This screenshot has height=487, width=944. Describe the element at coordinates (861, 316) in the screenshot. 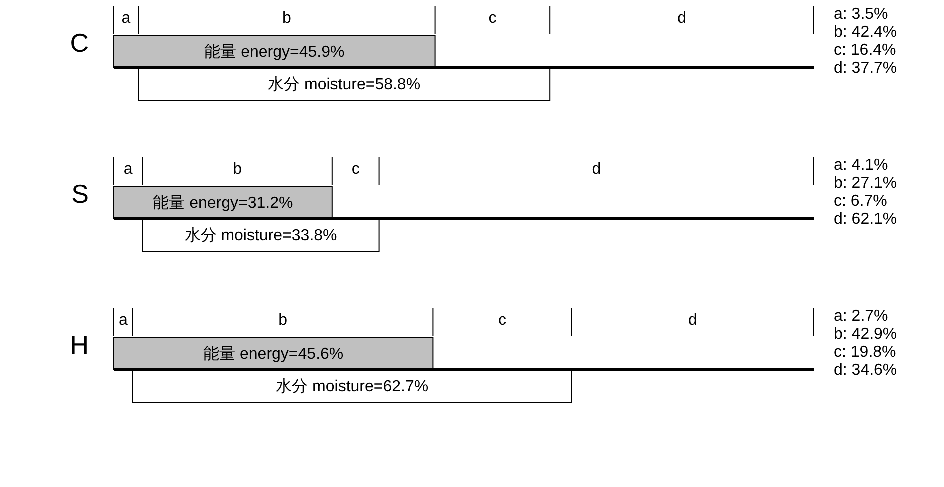

I see `data-label: a: 2.7%` at that location.